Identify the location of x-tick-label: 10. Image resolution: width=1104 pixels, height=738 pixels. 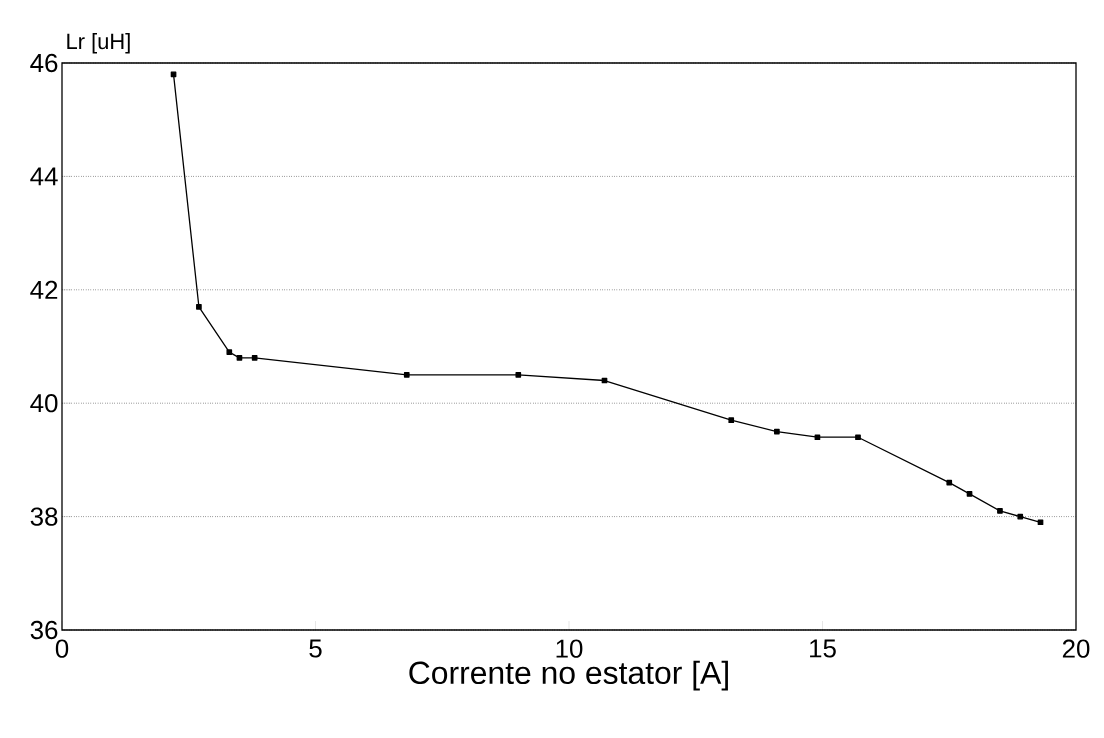
(569, 648).